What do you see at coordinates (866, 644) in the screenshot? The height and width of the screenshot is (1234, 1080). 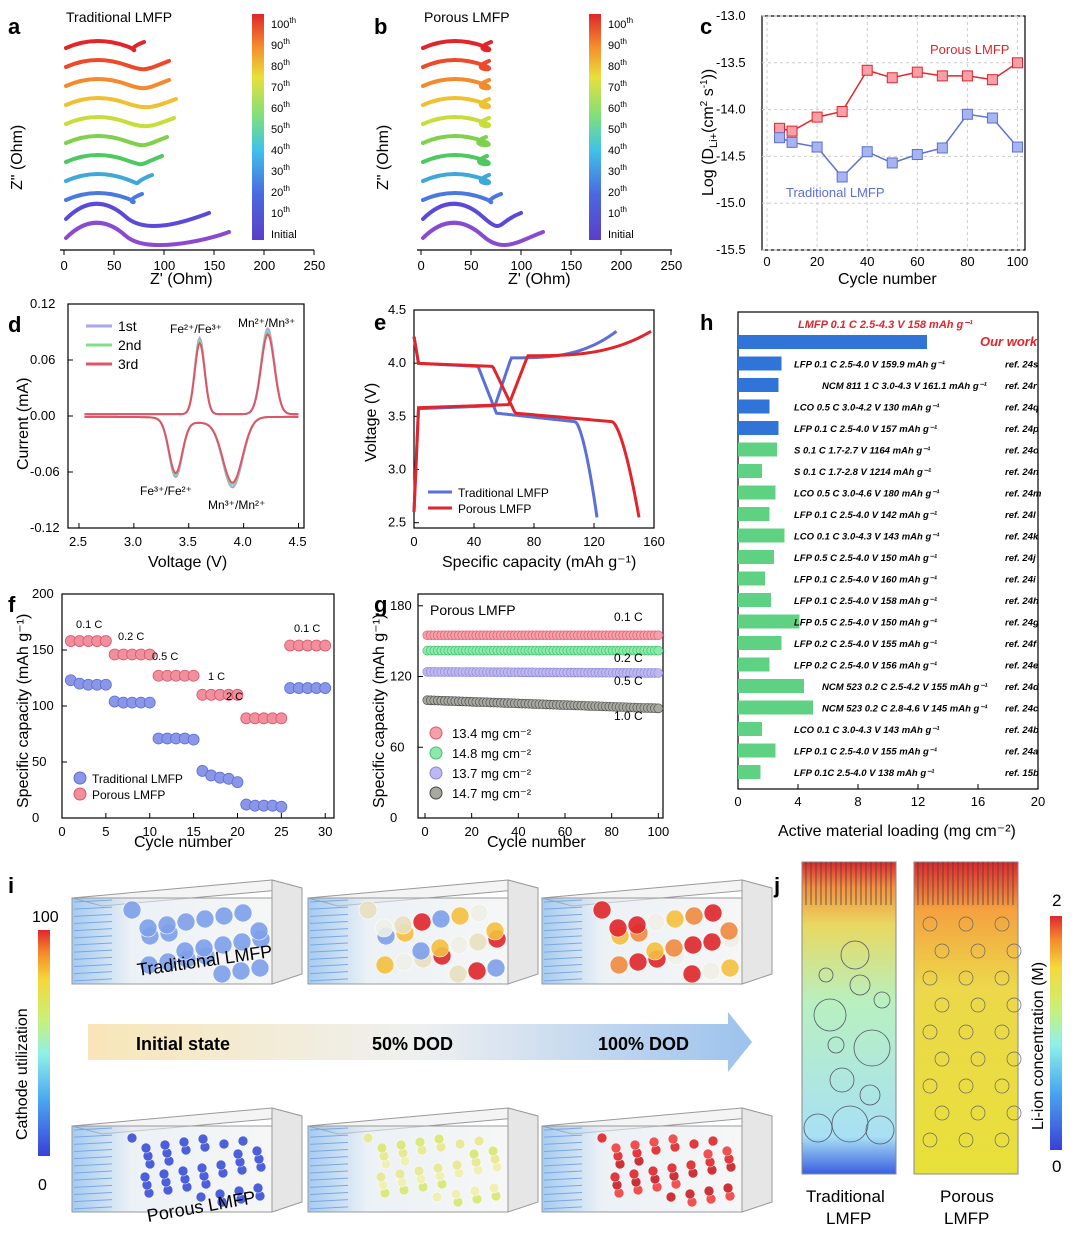 I see `bar-label: LFP 0.2 C 2.5-4.0 V 155 mAh g⁻¹` at bounding box center [866, 644].